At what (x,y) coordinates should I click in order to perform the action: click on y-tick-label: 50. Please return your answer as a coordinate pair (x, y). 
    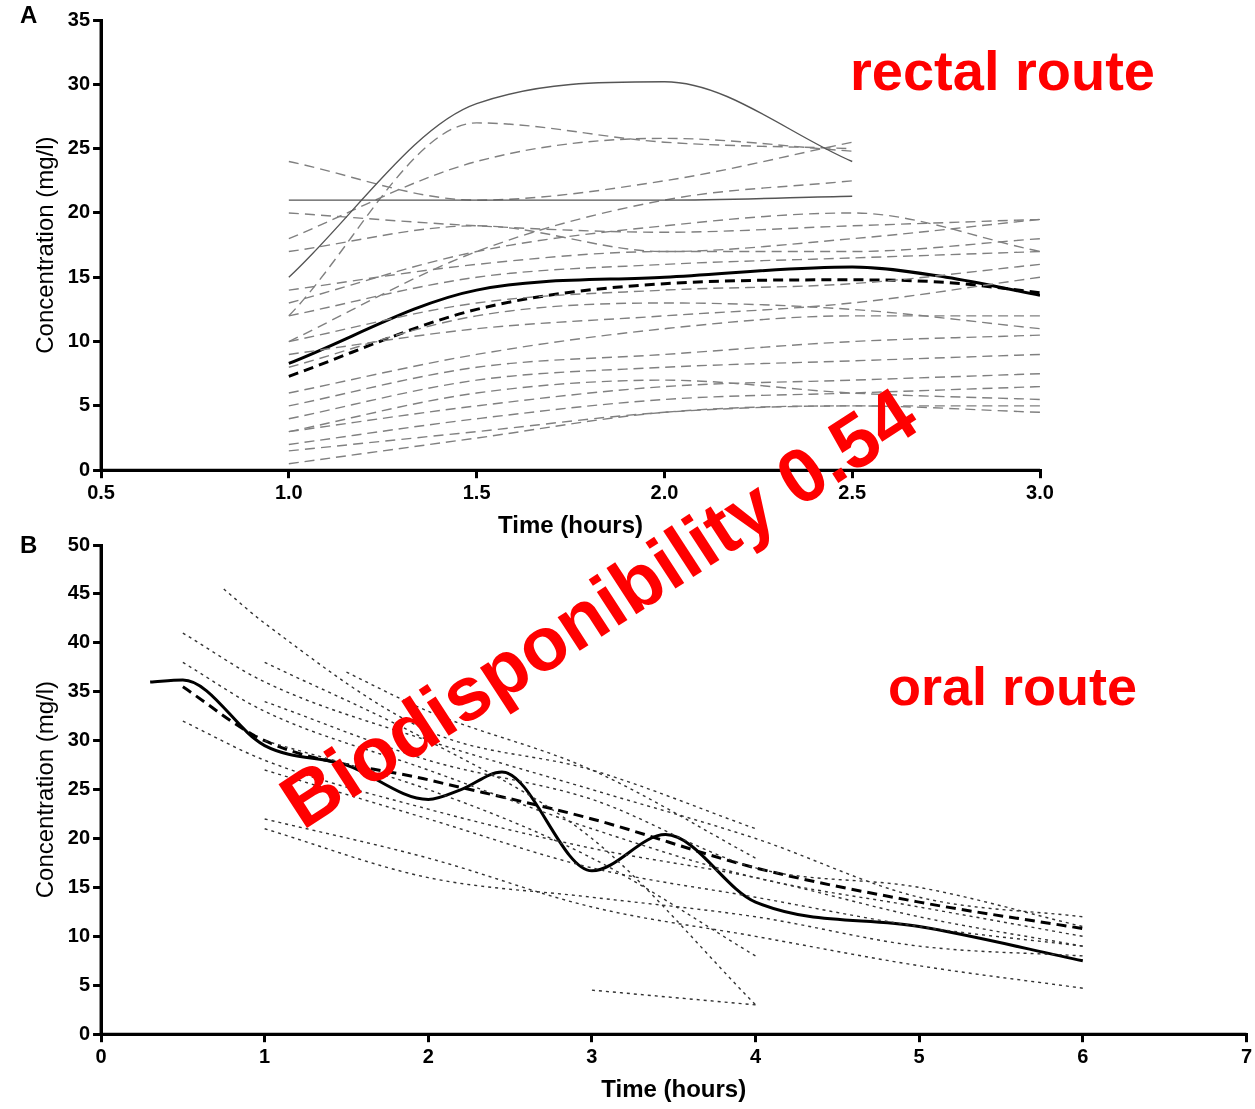
    Looking at the image, I should click on (79, 543).